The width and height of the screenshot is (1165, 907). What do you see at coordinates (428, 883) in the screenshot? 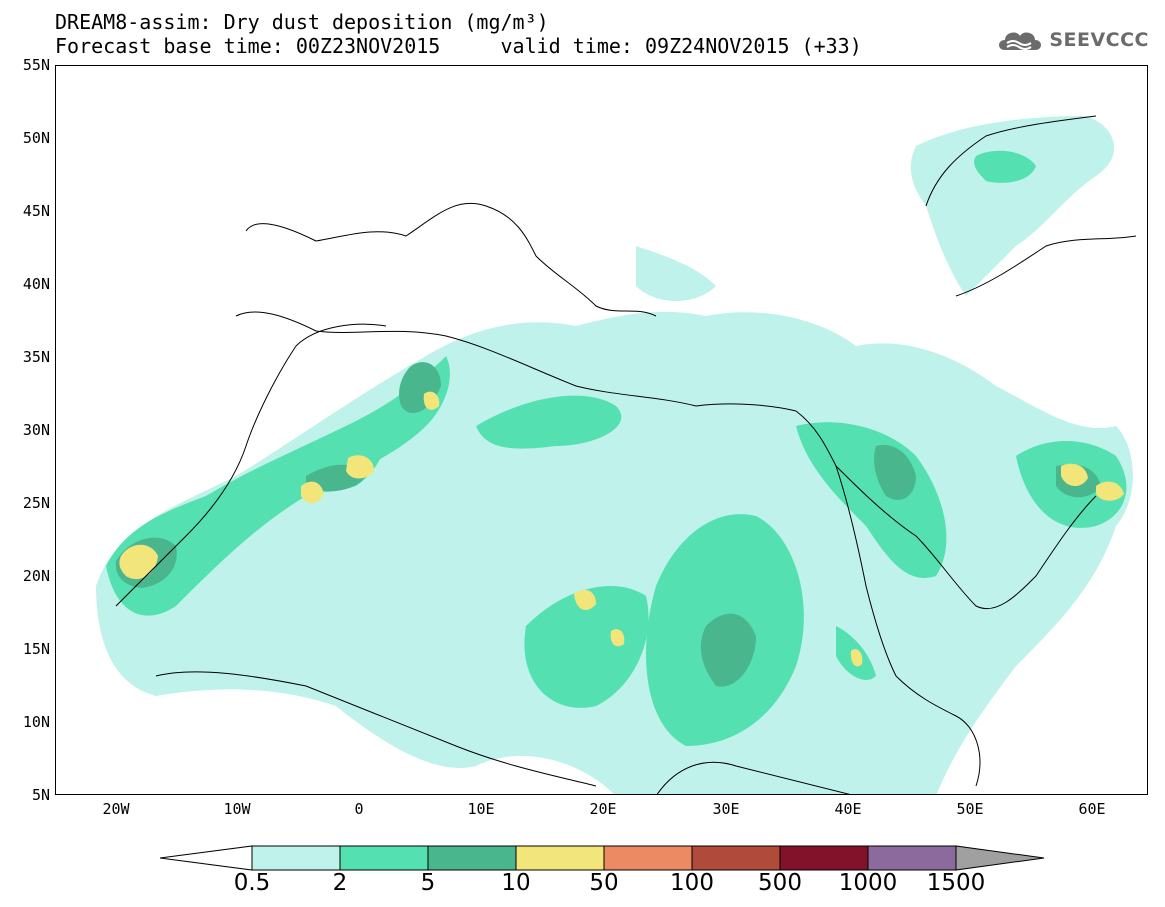
I see `legend-label-5: 5` at bounding box center [428, 883].